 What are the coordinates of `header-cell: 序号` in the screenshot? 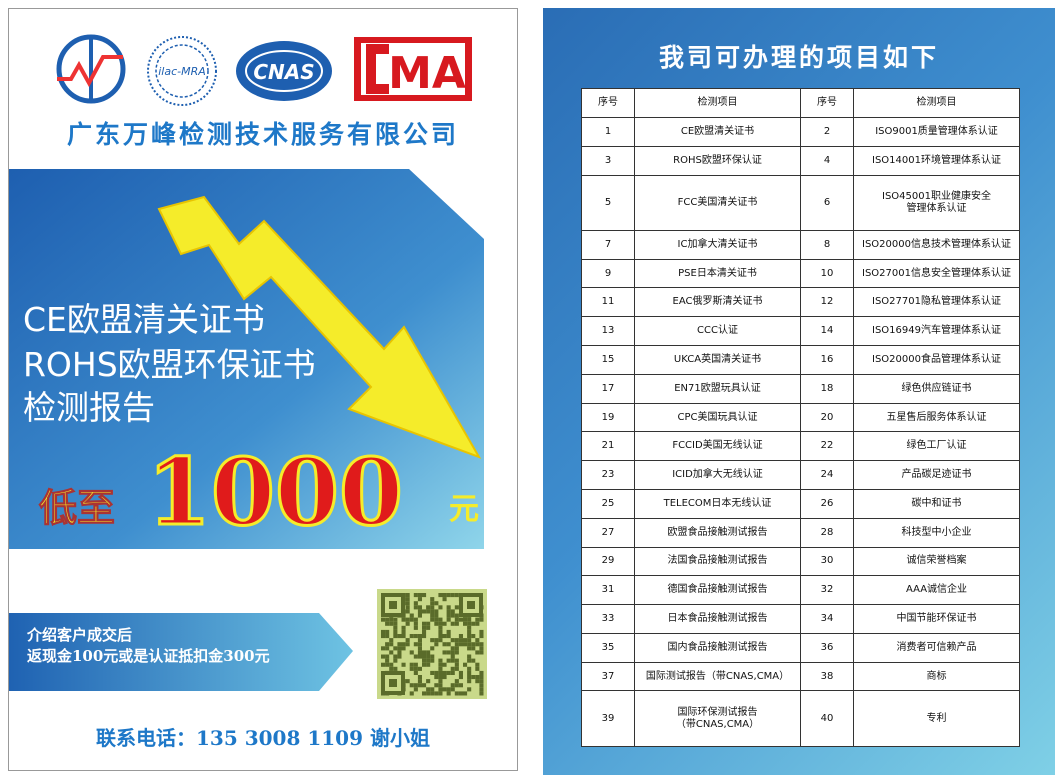 It's located at (608, 103).